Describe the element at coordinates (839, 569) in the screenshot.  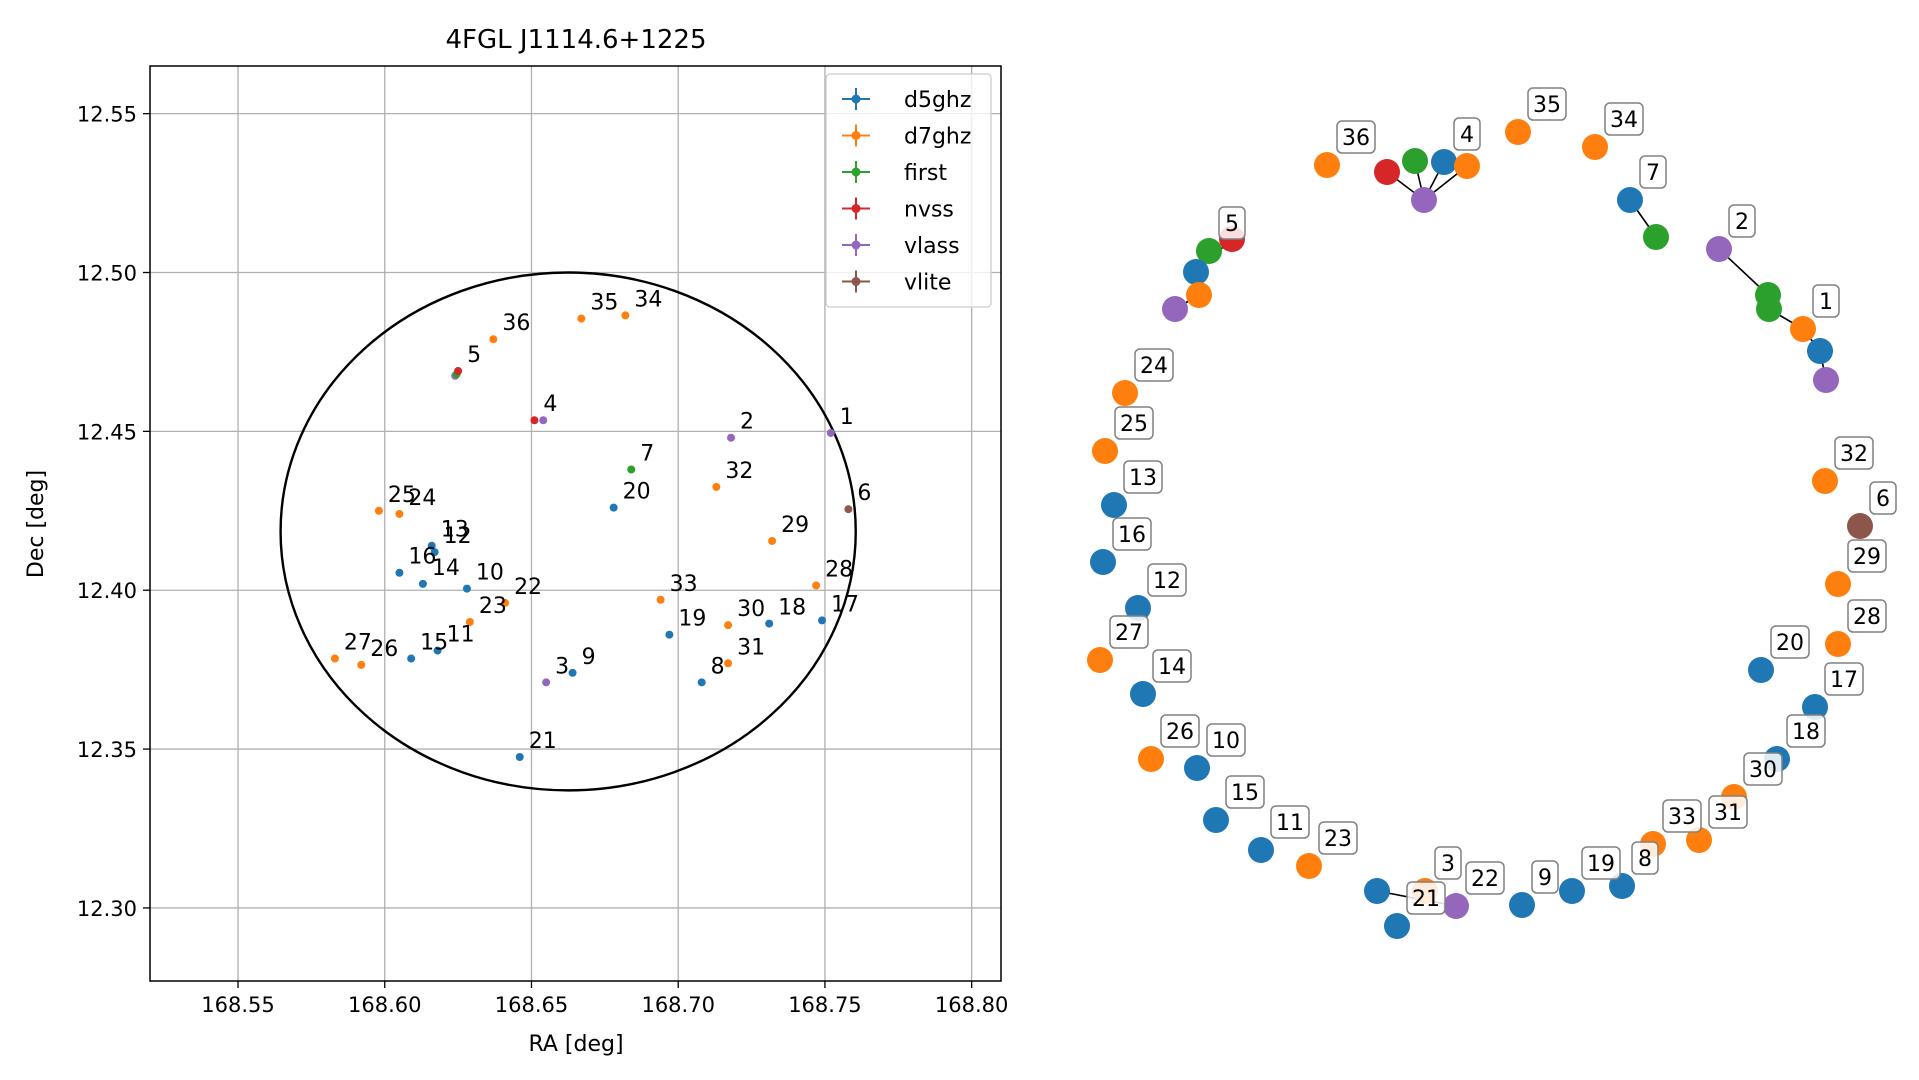
I see `point-label: 28` at that location.